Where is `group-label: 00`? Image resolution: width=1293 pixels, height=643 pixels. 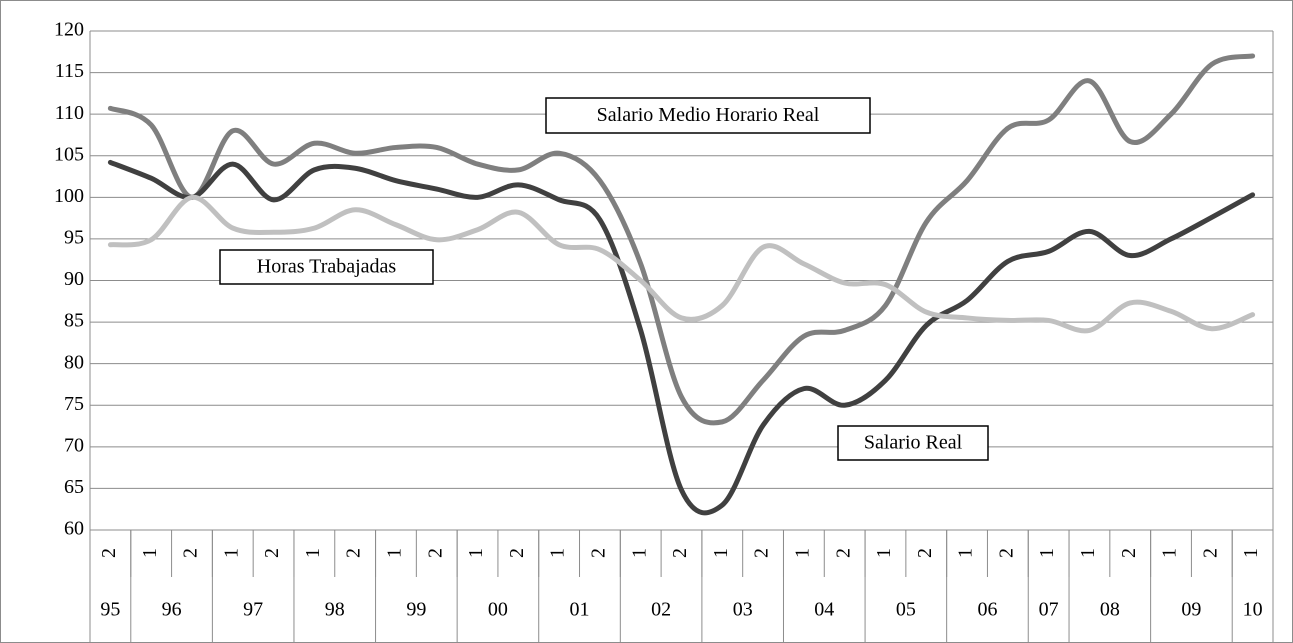 group-label: 00 is located at coordinates (498, 610).